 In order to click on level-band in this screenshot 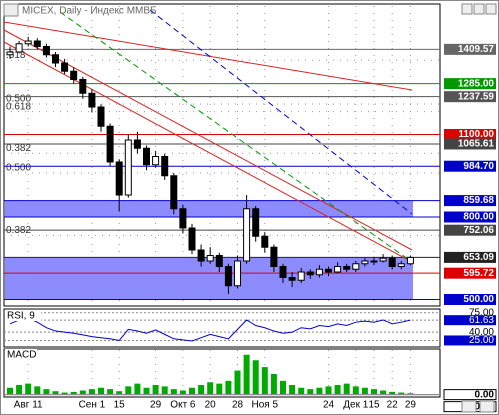, I will do `click(209, 208)`.